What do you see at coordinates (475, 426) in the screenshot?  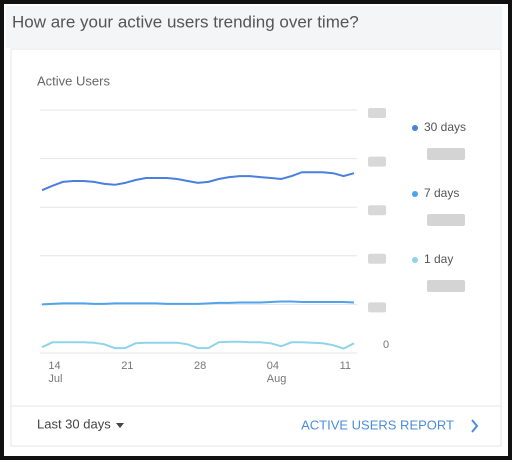 I see `link-chevron` at bounding box center [475, 426].